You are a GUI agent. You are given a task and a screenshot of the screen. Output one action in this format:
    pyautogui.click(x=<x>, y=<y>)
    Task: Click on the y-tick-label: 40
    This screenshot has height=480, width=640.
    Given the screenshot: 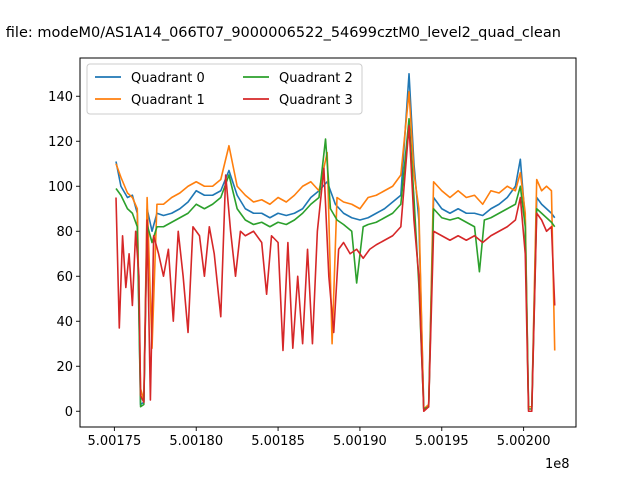 What is the action you would take?
    pyautogui.click(x=64, y=322)
    